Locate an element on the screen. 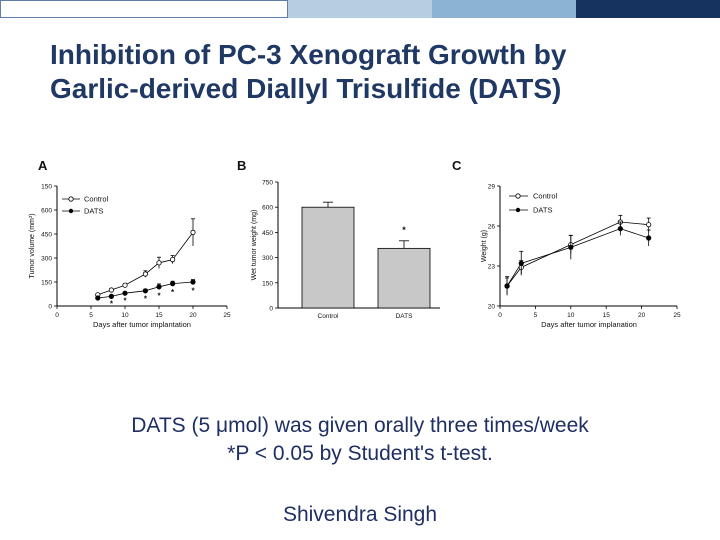 The image size is (720, 540). chart-c-point-control is located at coordinates (649, 225).